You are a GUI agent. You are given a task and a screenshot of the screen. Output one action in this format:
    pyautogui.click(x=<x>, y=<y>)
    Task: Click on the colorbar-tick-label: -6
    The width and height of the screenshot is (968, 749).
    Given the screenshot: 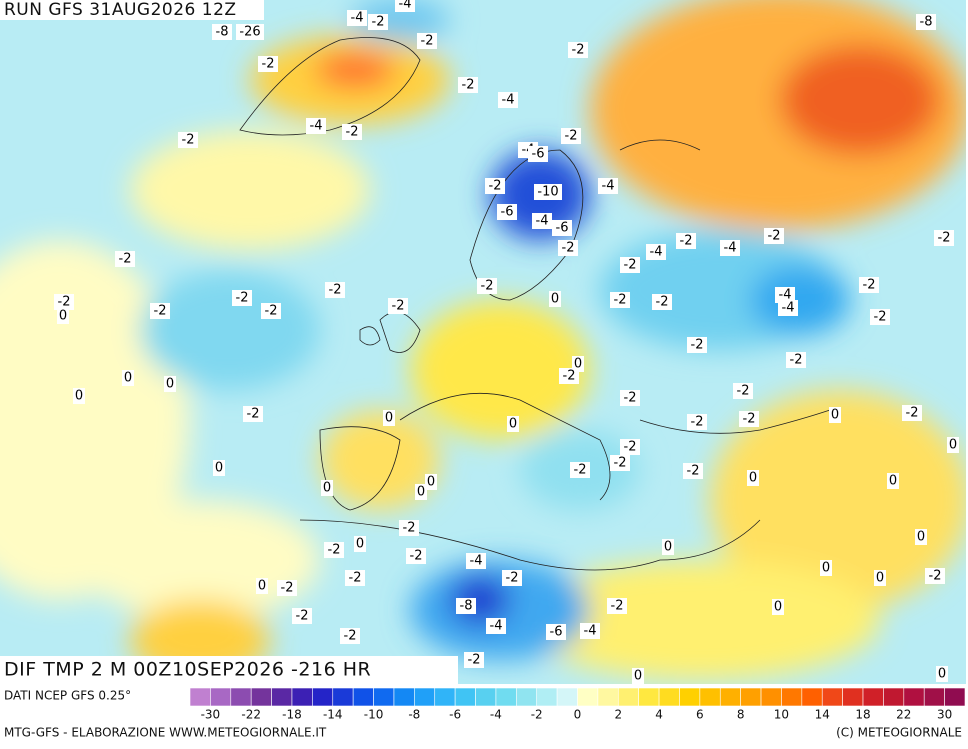 What is the action you would take?
    pyautogui.click(x=455, y=715)
    